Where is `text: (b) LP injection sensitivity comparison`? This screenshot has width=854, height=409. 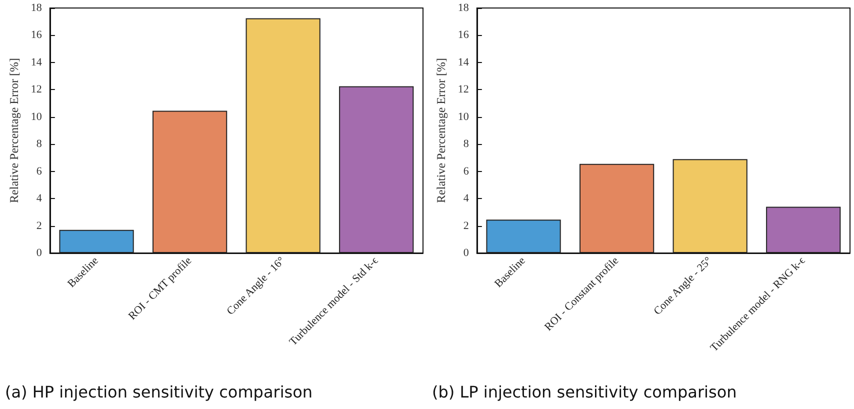
text: (b) LP injection sensitivity comparison is located at coordinates (584, 392).